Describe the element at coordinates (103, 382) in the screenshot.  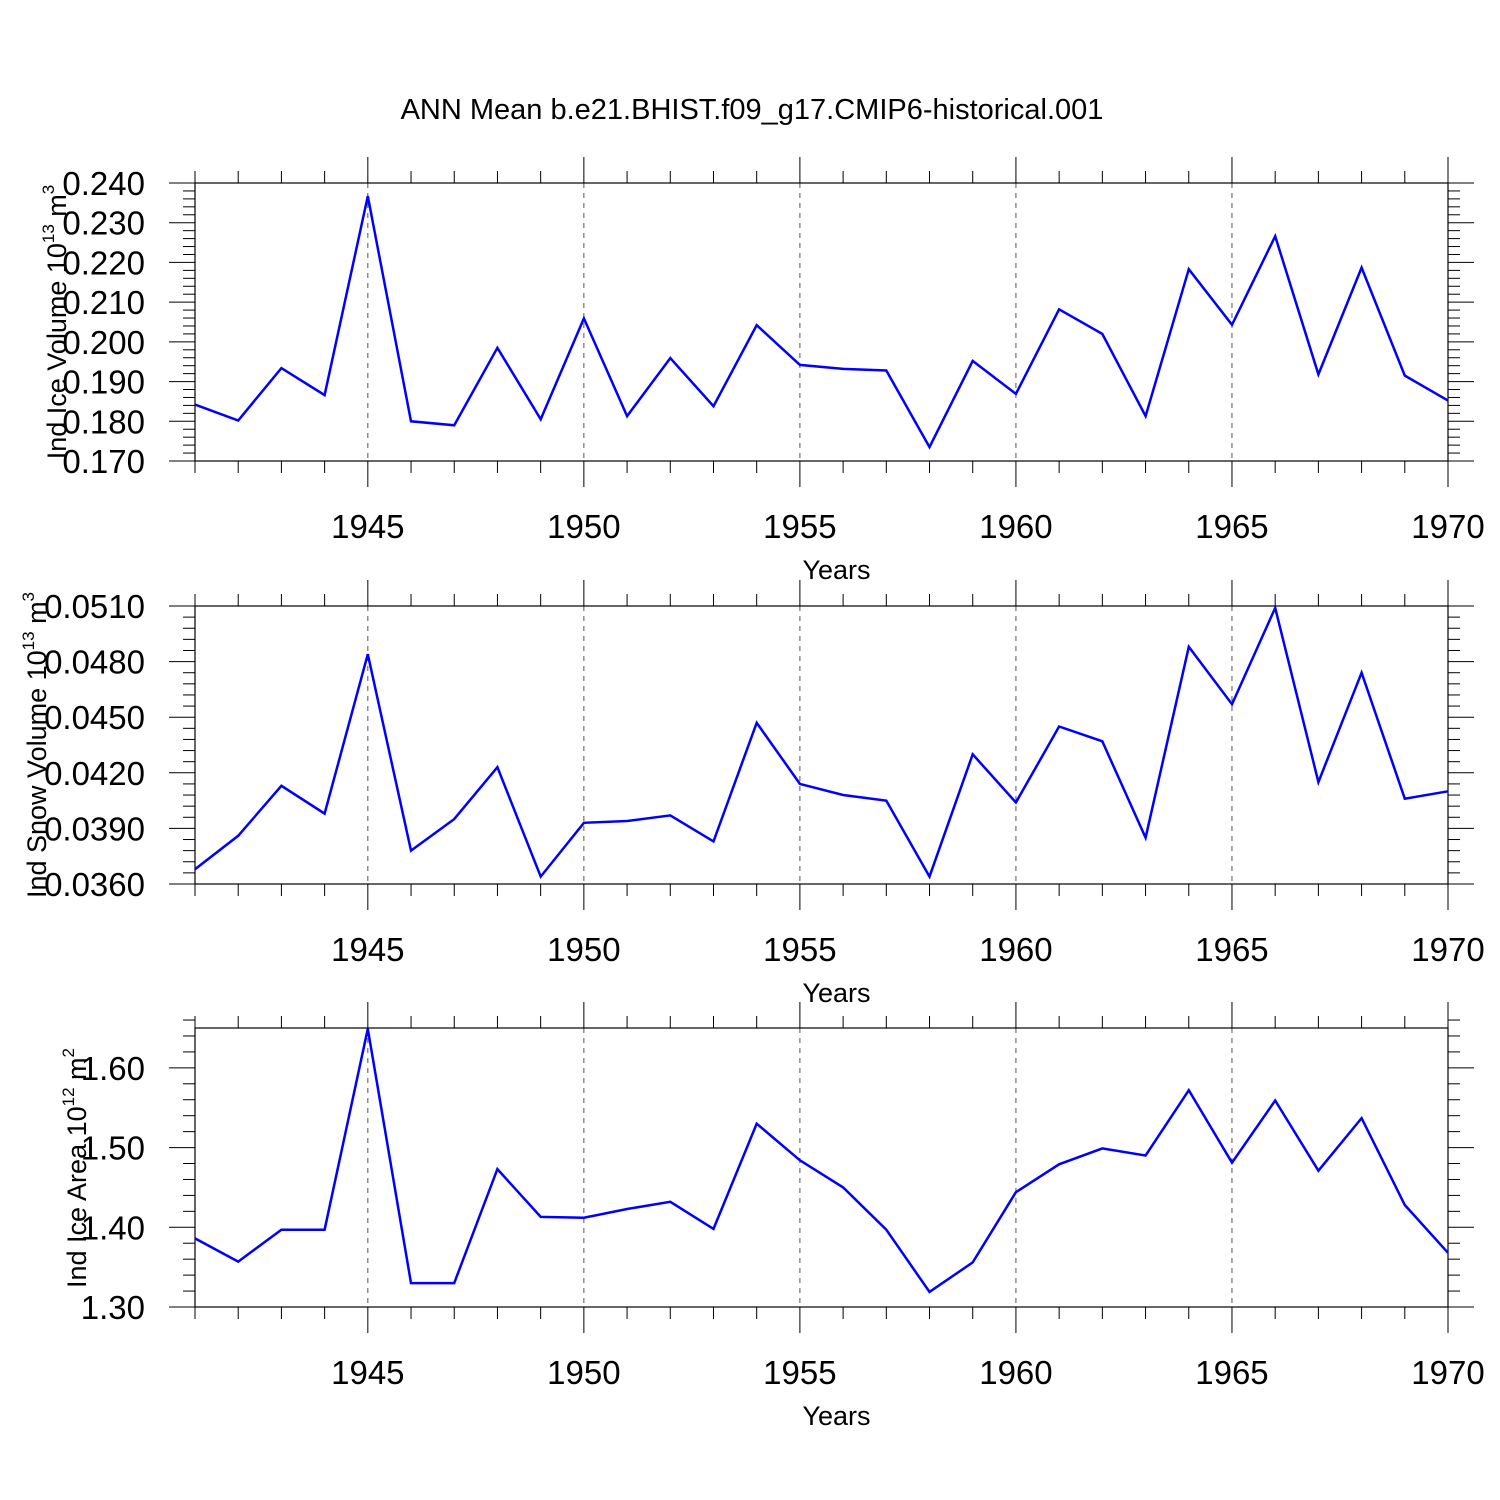
I see `y-tick-label: 0.190` at that location.